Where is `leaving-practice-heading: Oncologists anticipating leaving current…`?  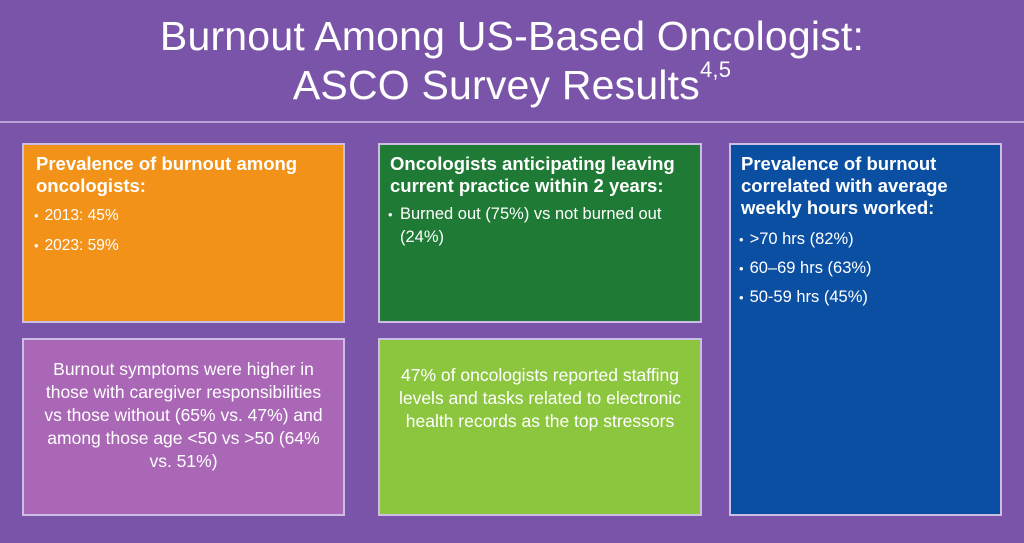 leaving-practice-heading: Oncologists anticipating leaving current… is located at coordinates (532, 174).